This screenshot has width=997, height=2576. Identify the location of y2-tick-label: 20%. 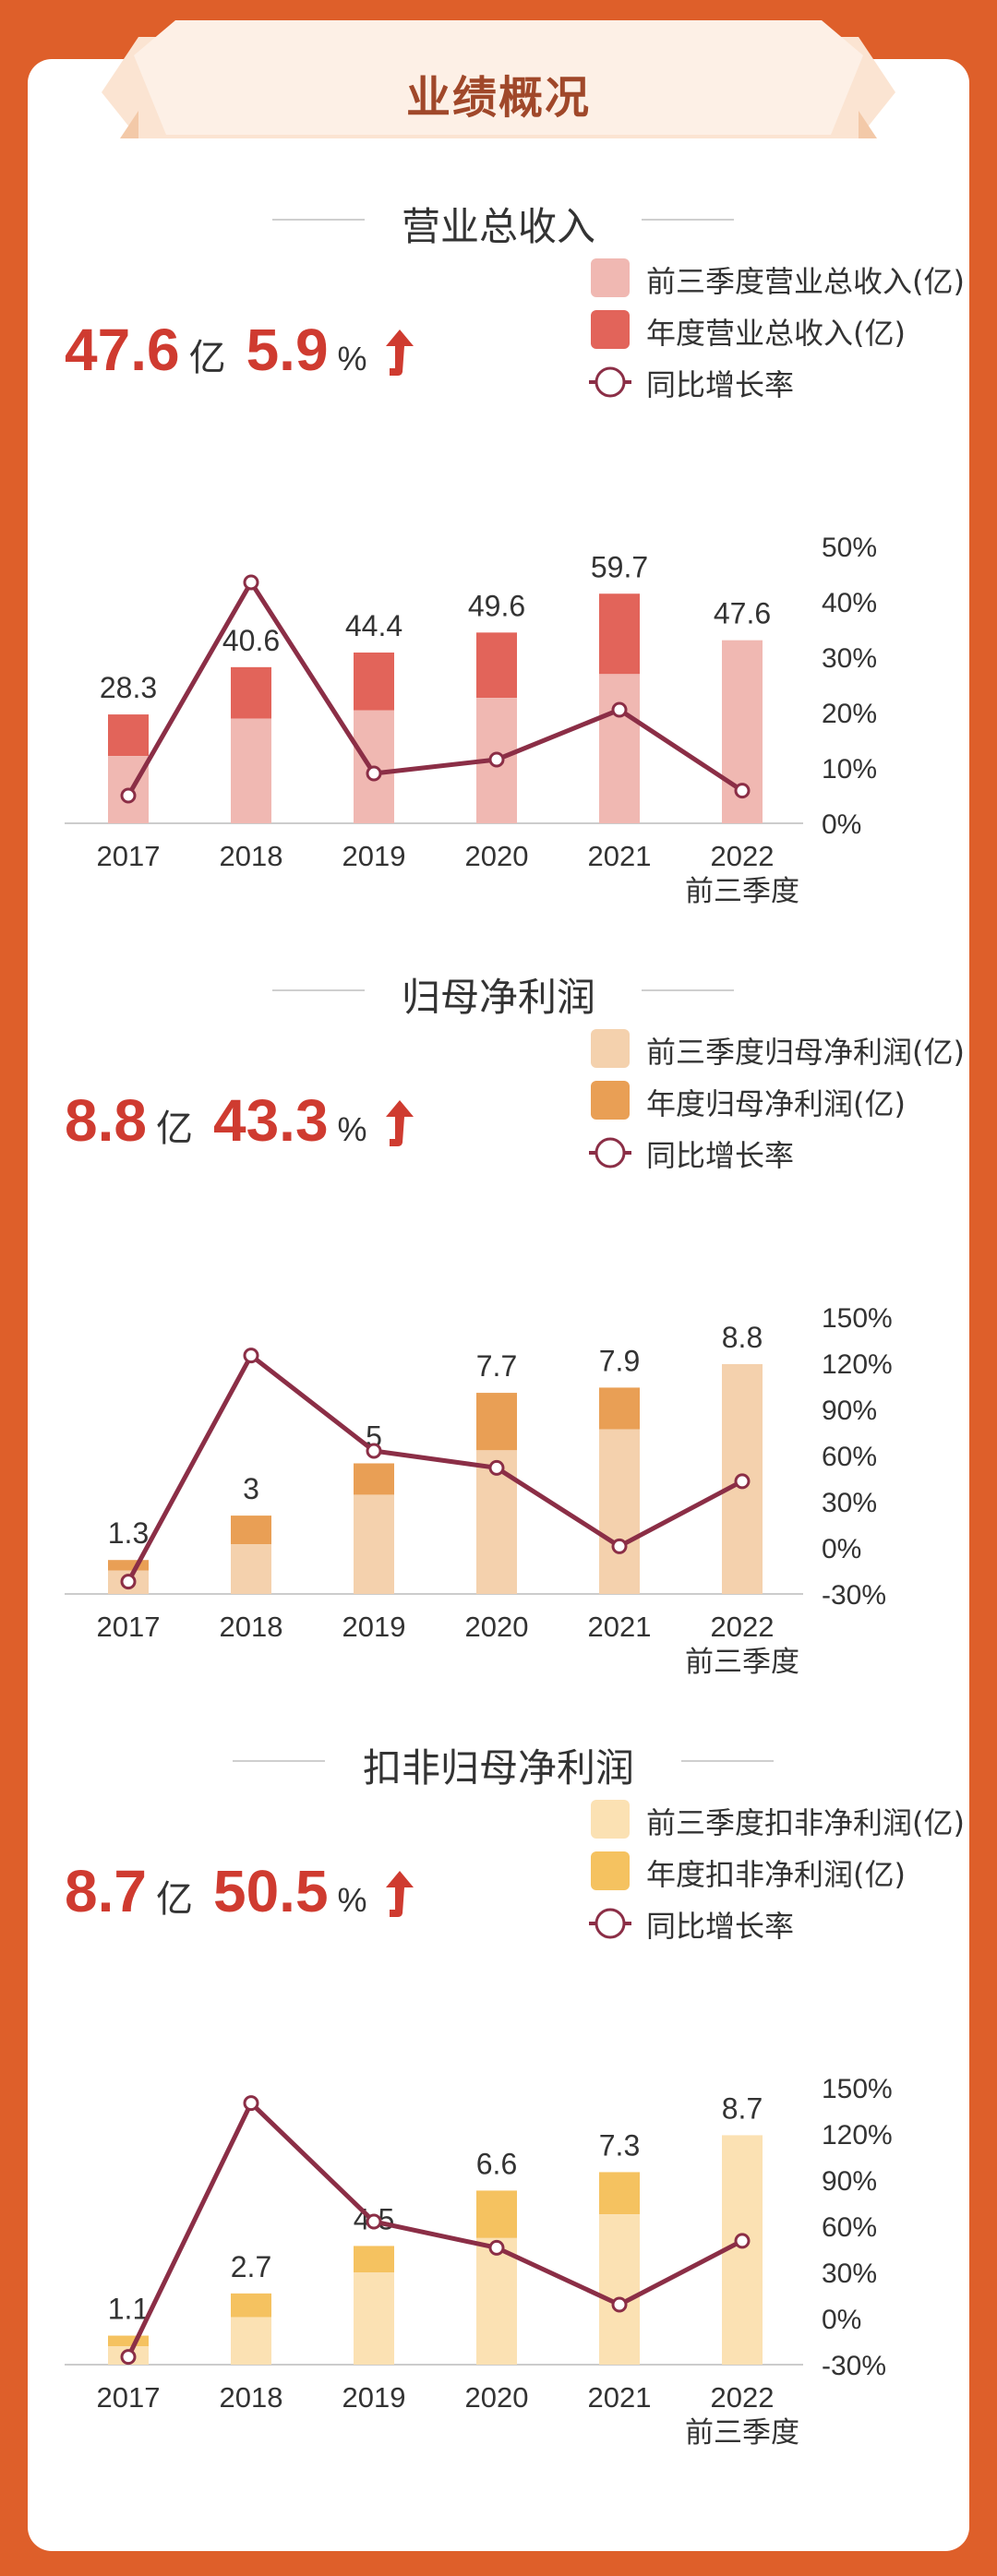
(849, 714).